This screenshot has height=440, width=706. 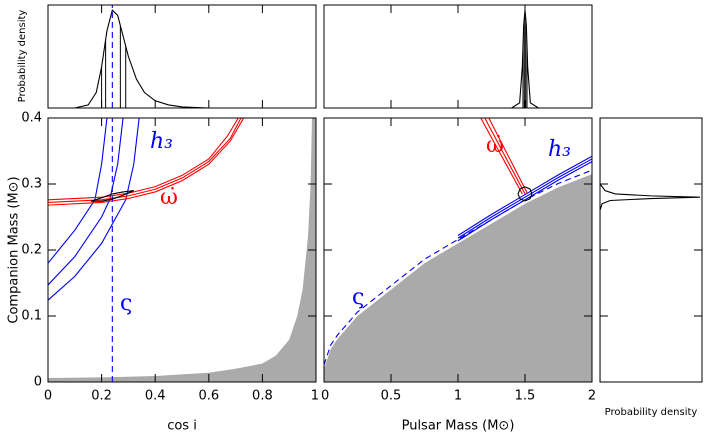 I want to click on x-tick-label: 0.8, so click(x=262, y=396).